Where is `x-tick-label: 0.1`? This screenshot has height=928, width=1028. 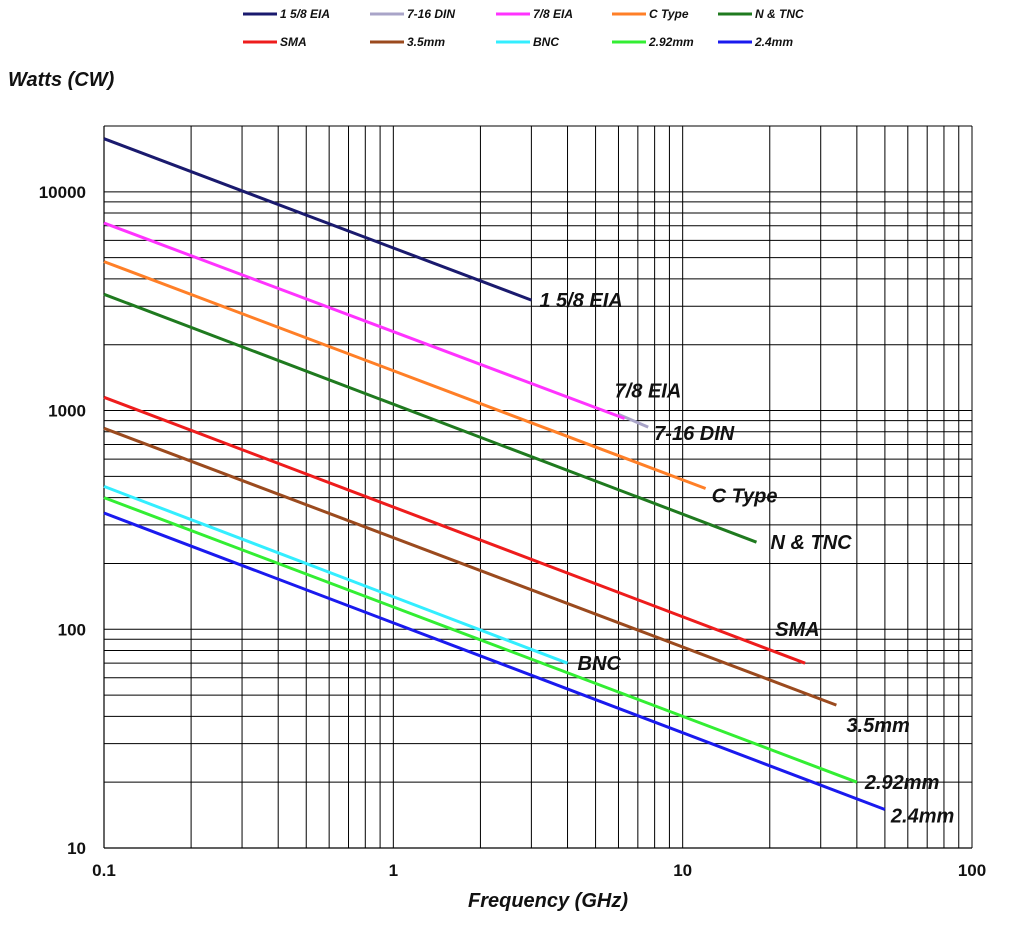 x-tick-label: 0.1 is located at coordinates (104, 870).